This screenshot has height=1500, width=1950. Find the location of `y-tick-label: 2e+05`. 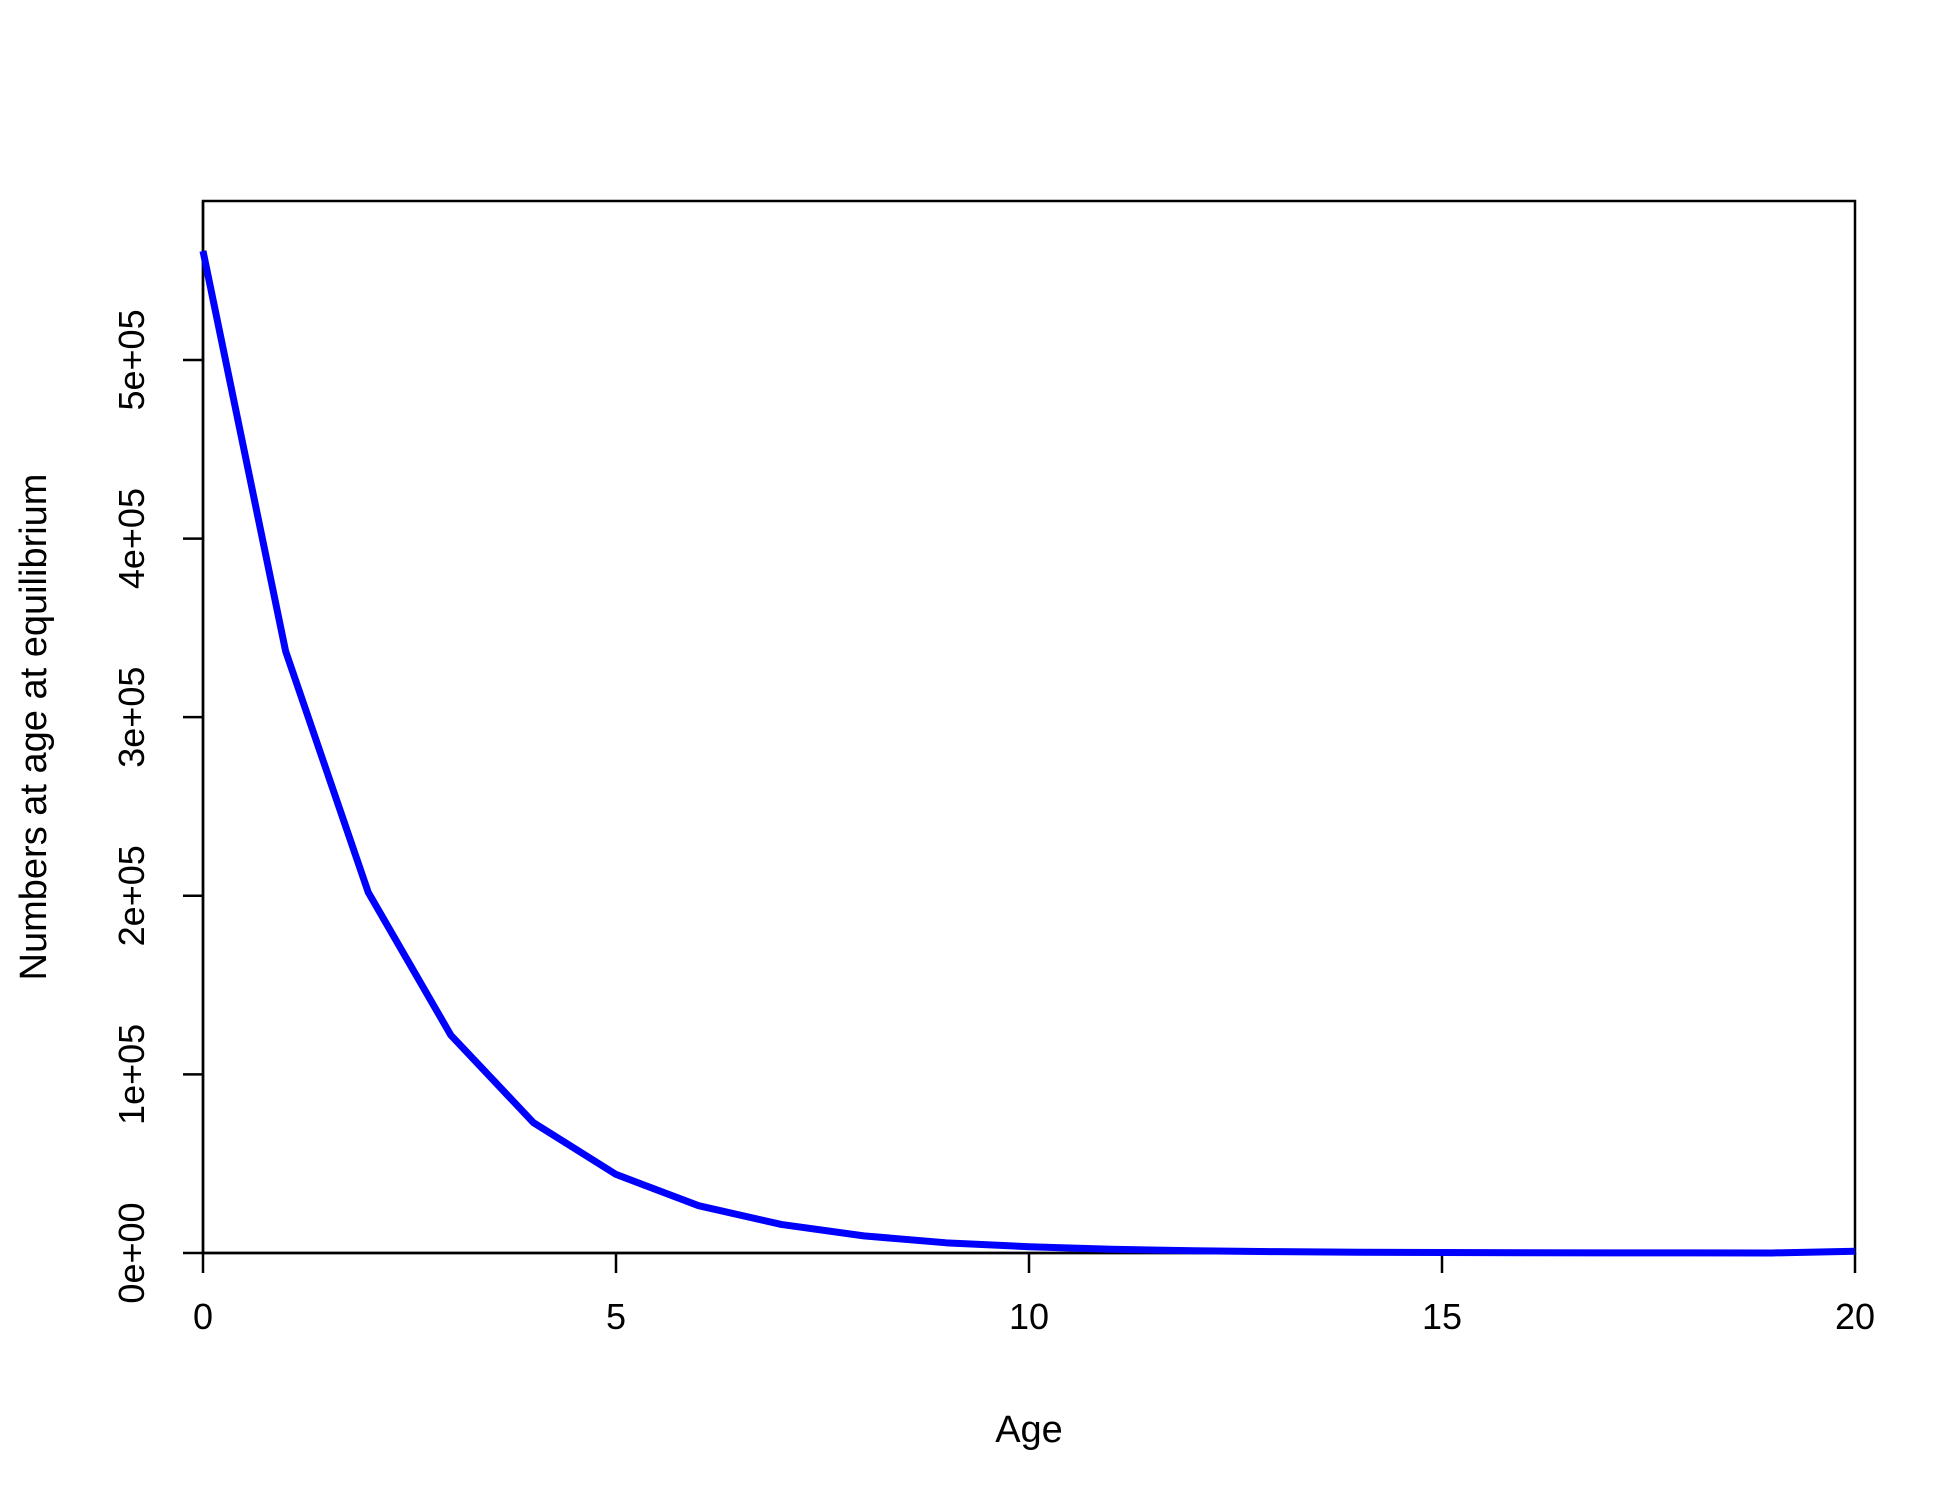

y-tick-label: 2e+05 is located at coordinates (131, 895).